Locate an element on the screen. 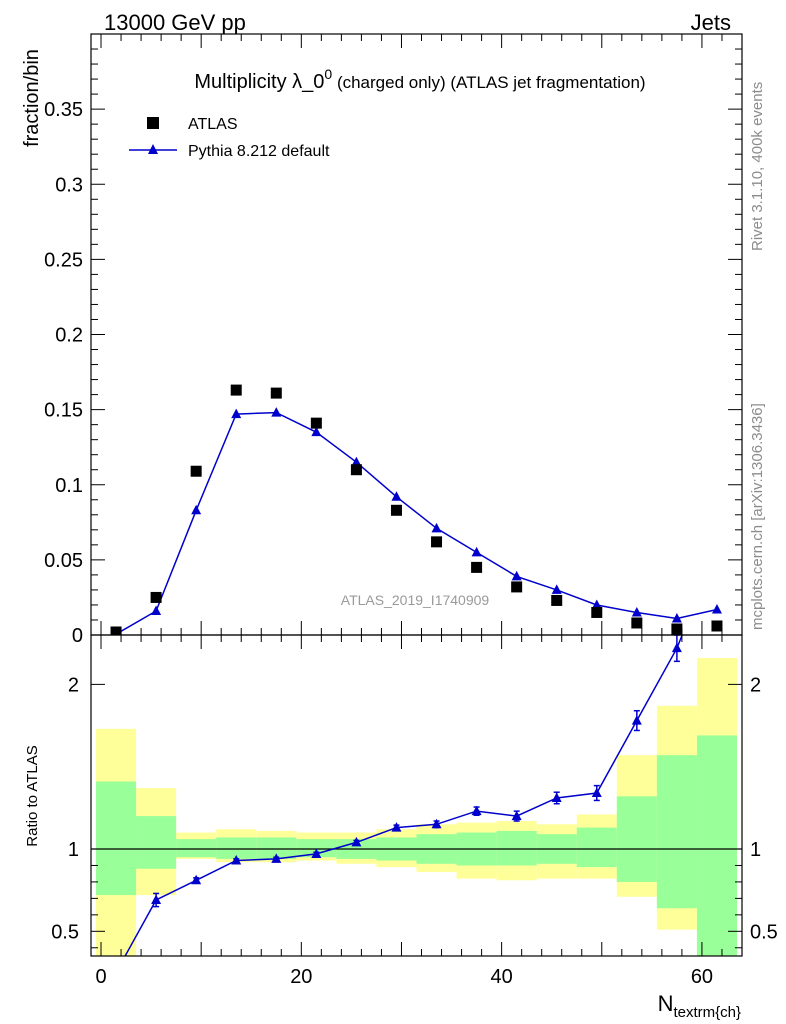 Image resolution: width=786 pixels, height=1024 pixels. x-tick-label: 0 is located at coordinates (100, 977).